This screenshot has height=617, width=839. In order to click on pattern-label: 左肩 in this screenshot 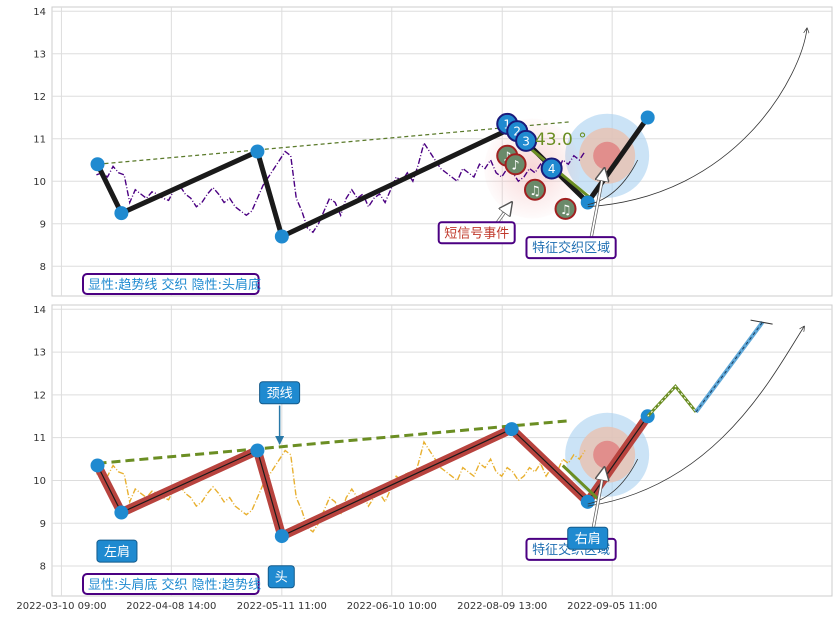, I will do `click(117, 552)`.